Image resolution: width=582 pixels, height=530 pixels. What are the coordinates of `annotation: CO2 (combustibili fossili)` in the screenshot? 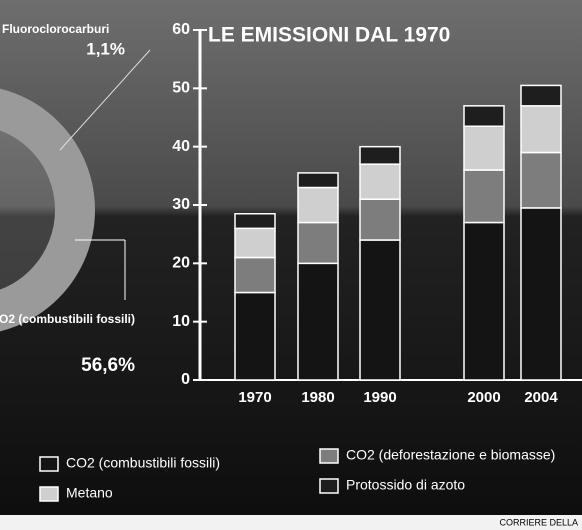 It's located at (67, 319).